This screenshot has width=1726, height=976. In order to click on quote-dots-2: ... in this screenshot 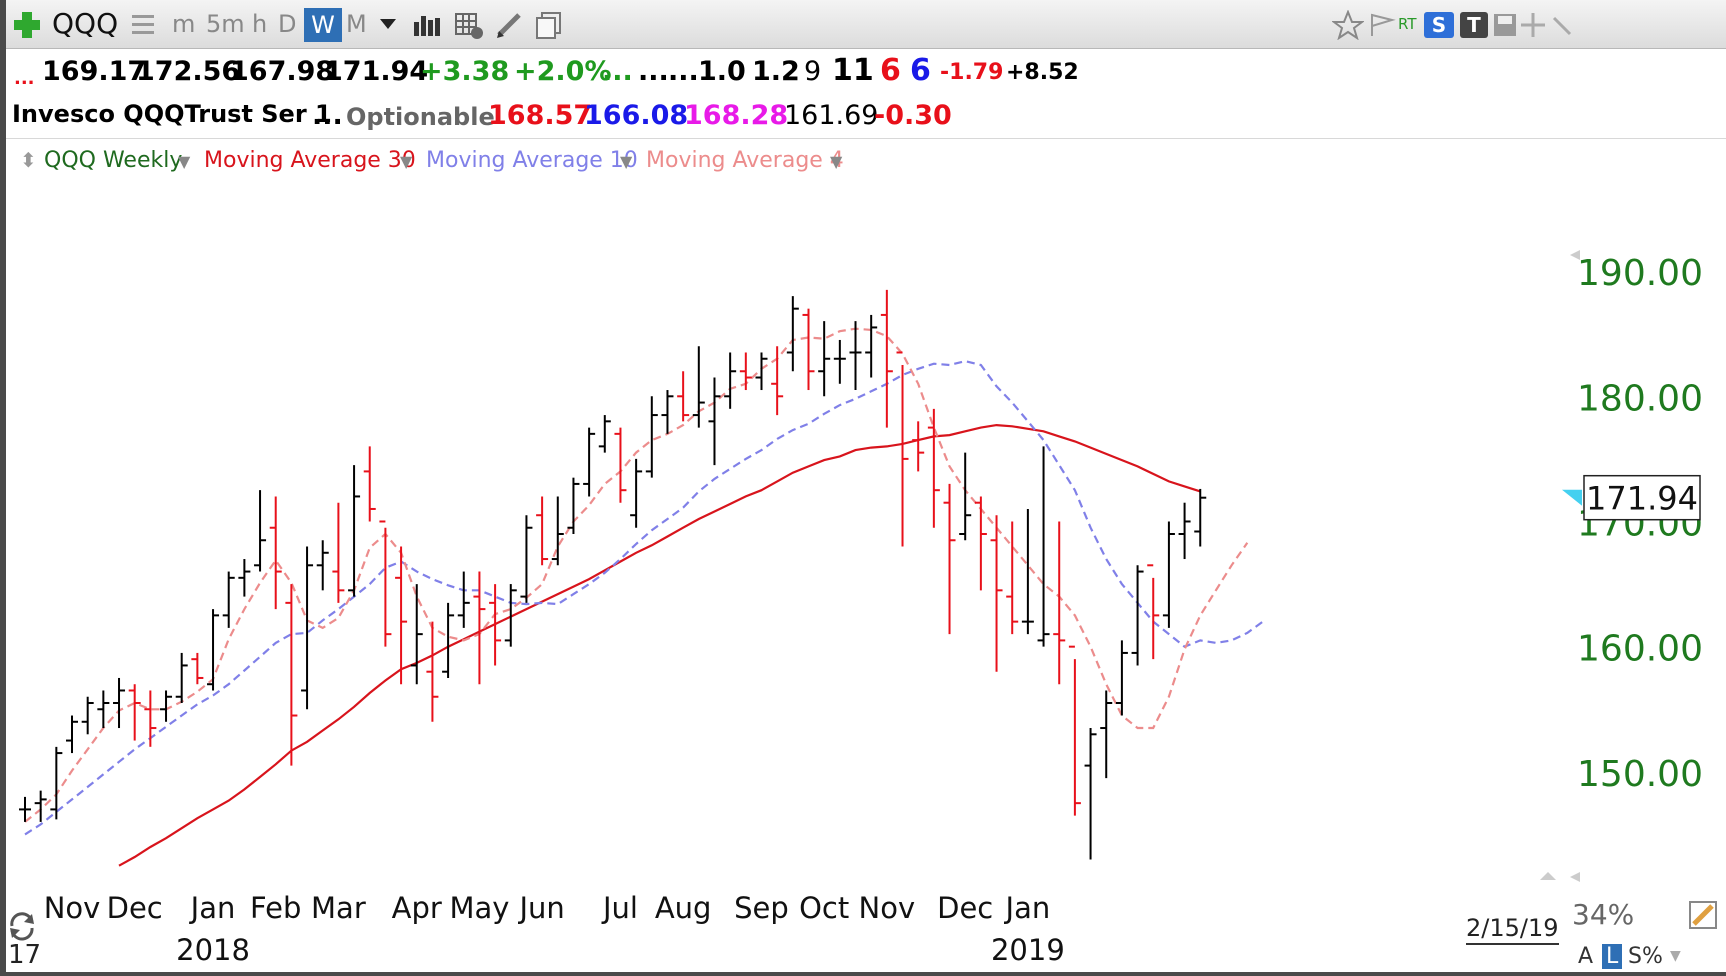, I will do `click(653, 71)`.